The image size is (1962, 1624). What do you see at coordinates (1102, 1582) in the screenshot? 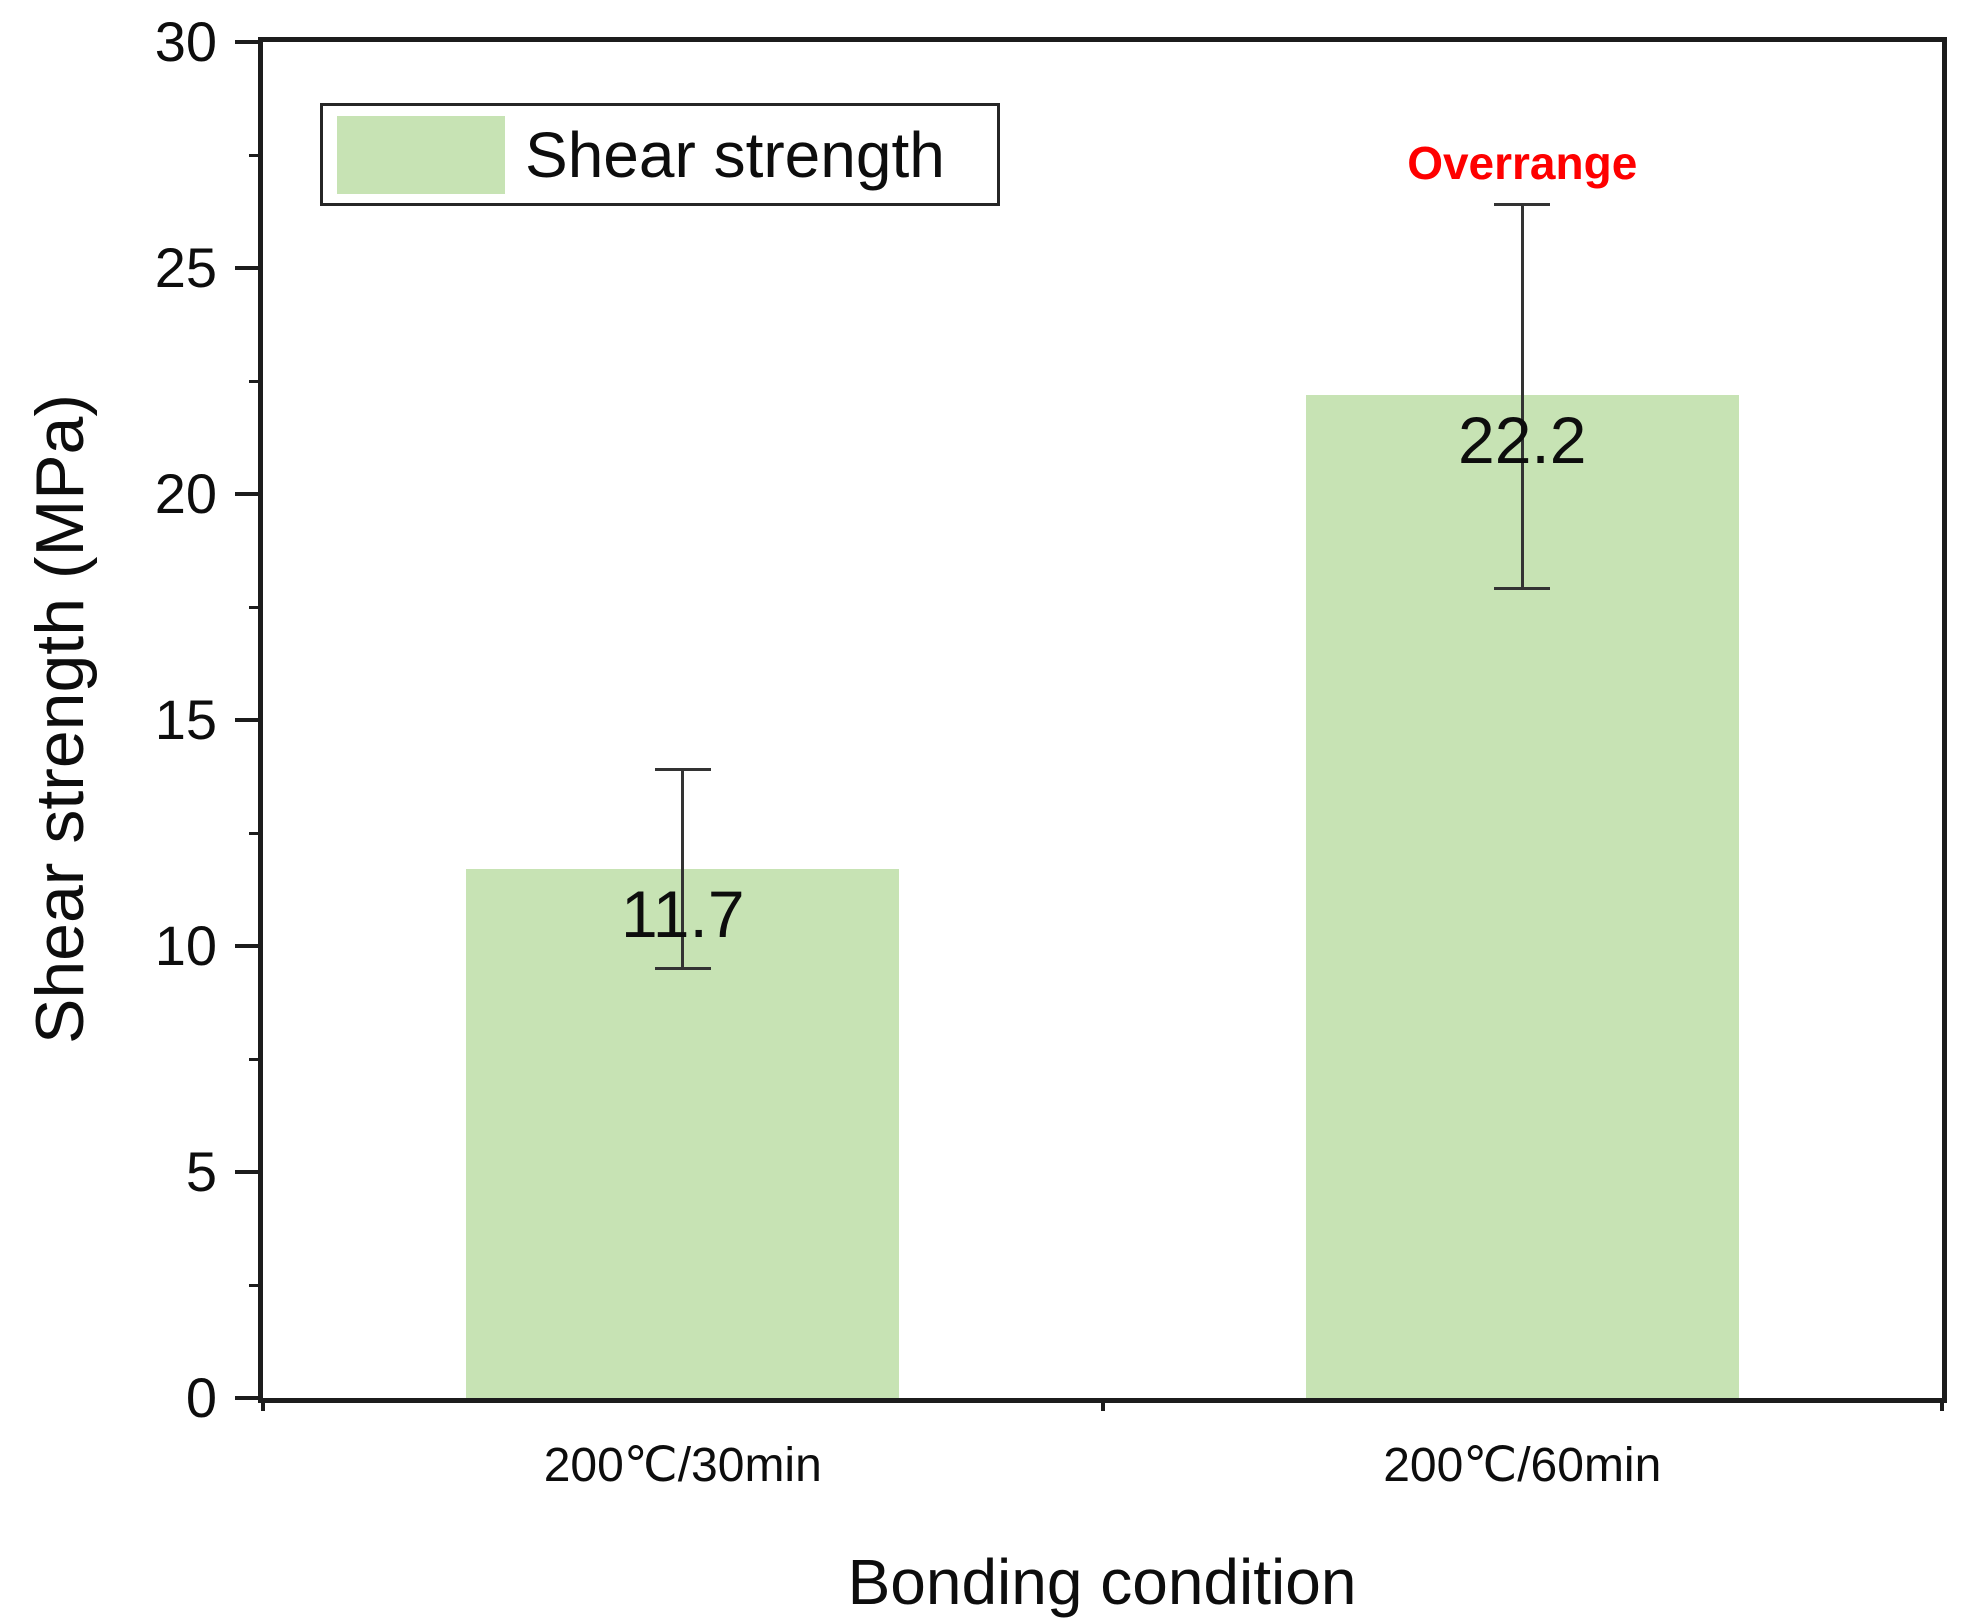
I see `x-axis-title: Bonding condition` at bounding box center [1102, 1582].